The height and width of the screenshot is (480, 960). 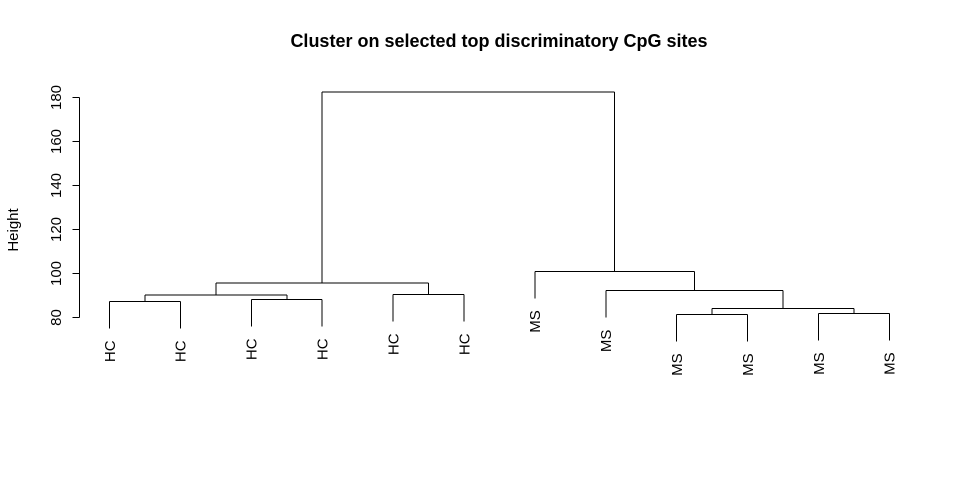 What do you see at coordinates (56, 229) in the screenshot?
I see `y-tick-label: 120` at bounding box center [56, 229].